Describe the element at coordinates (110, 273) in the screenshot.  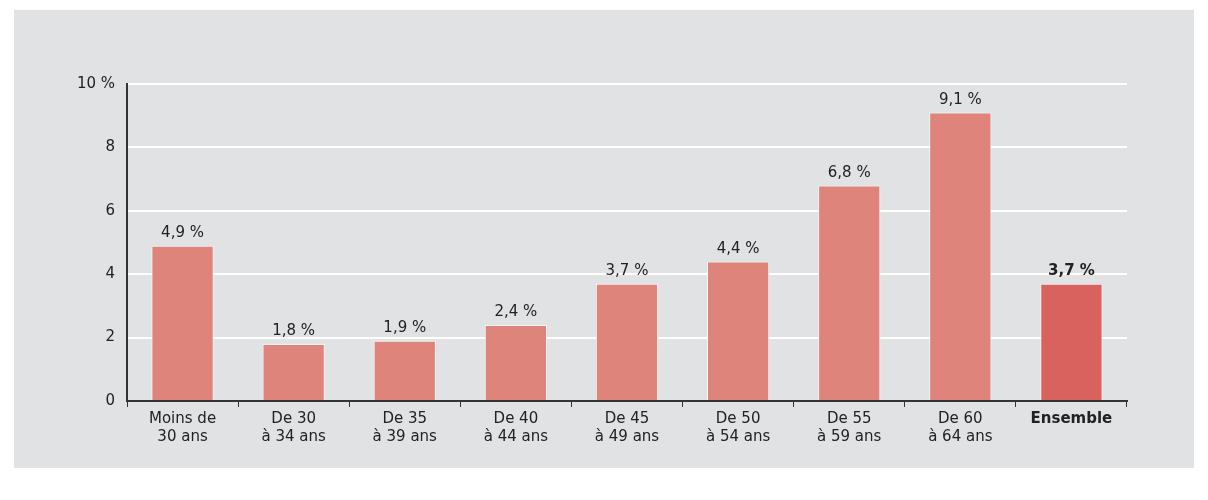
I see `y-tick-label: 4` at that location.